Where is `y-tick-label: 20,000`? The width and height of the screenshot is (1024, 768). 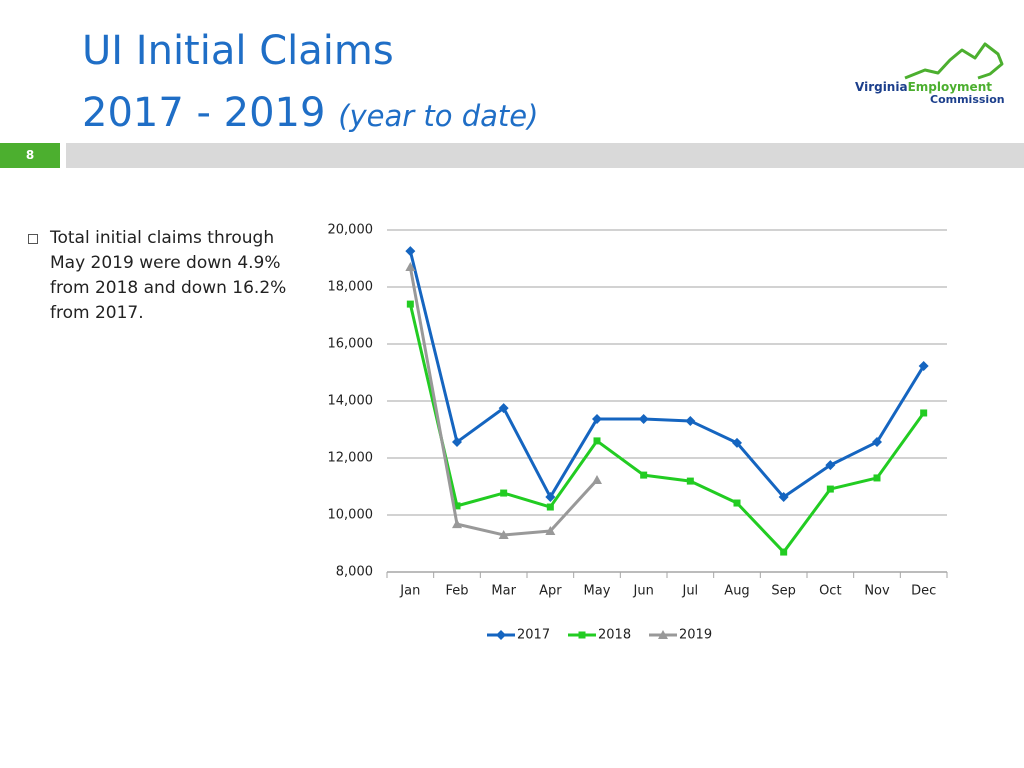 y-tick-label: 20,000 is located at coordinates (351, 230).